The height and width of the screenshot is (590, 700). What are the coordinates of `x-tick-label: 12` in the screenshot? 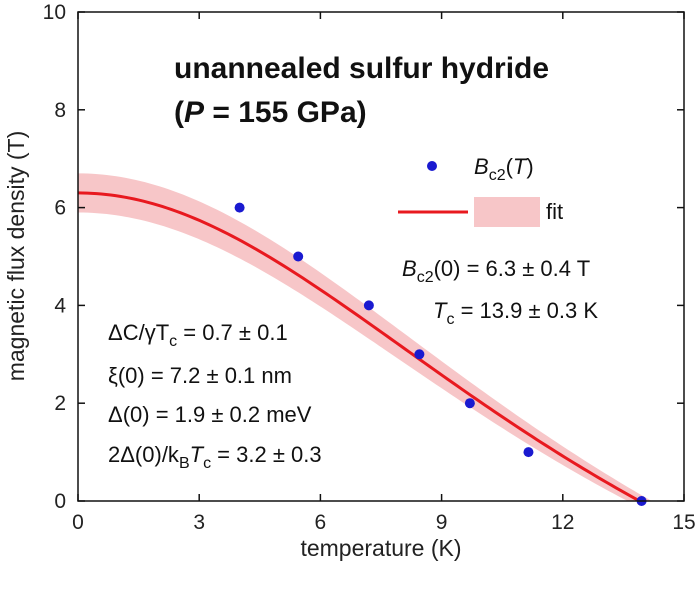 It's located at (562, 522).